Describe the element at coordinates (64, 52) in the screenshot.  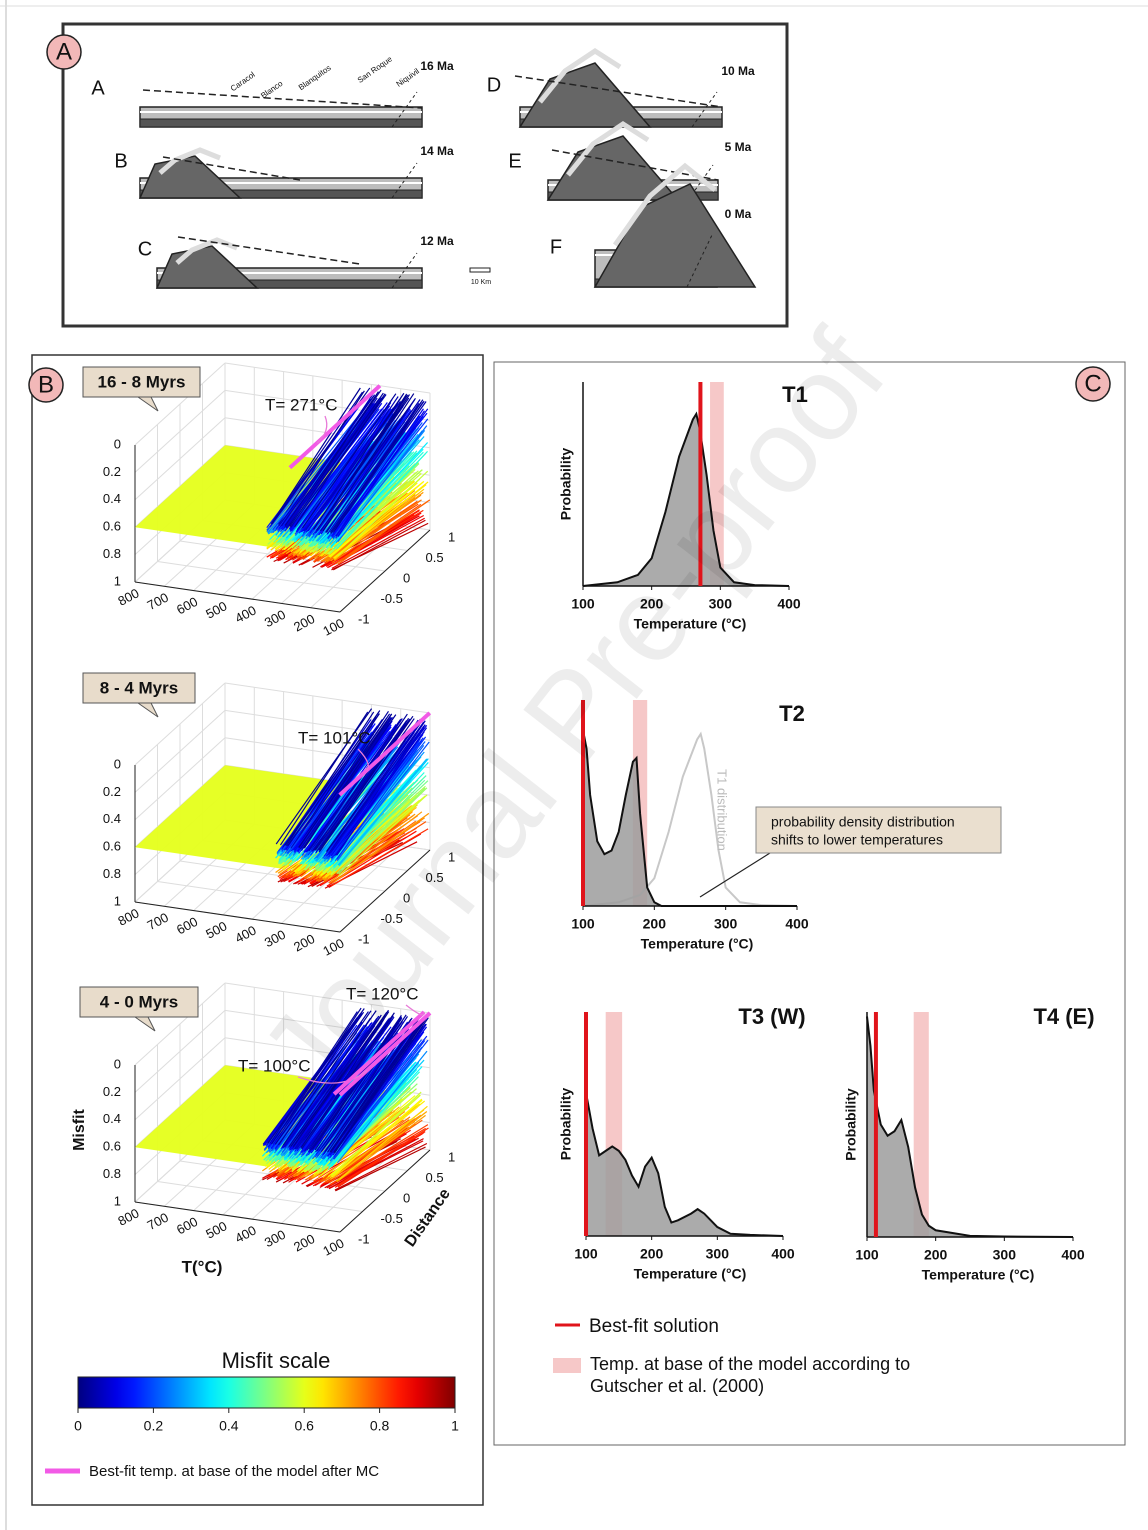
I see `panel-badge` at that location.